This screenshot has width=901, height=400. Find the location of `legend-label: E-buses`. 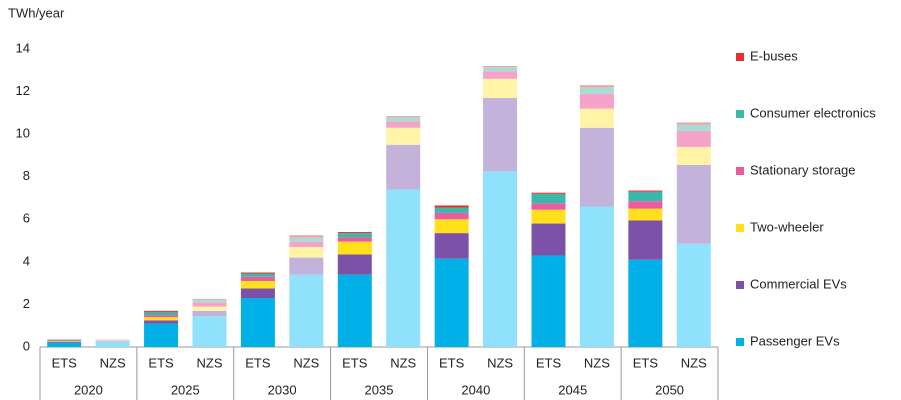

legend-label: E-buses is located at coordinates (774, 55).